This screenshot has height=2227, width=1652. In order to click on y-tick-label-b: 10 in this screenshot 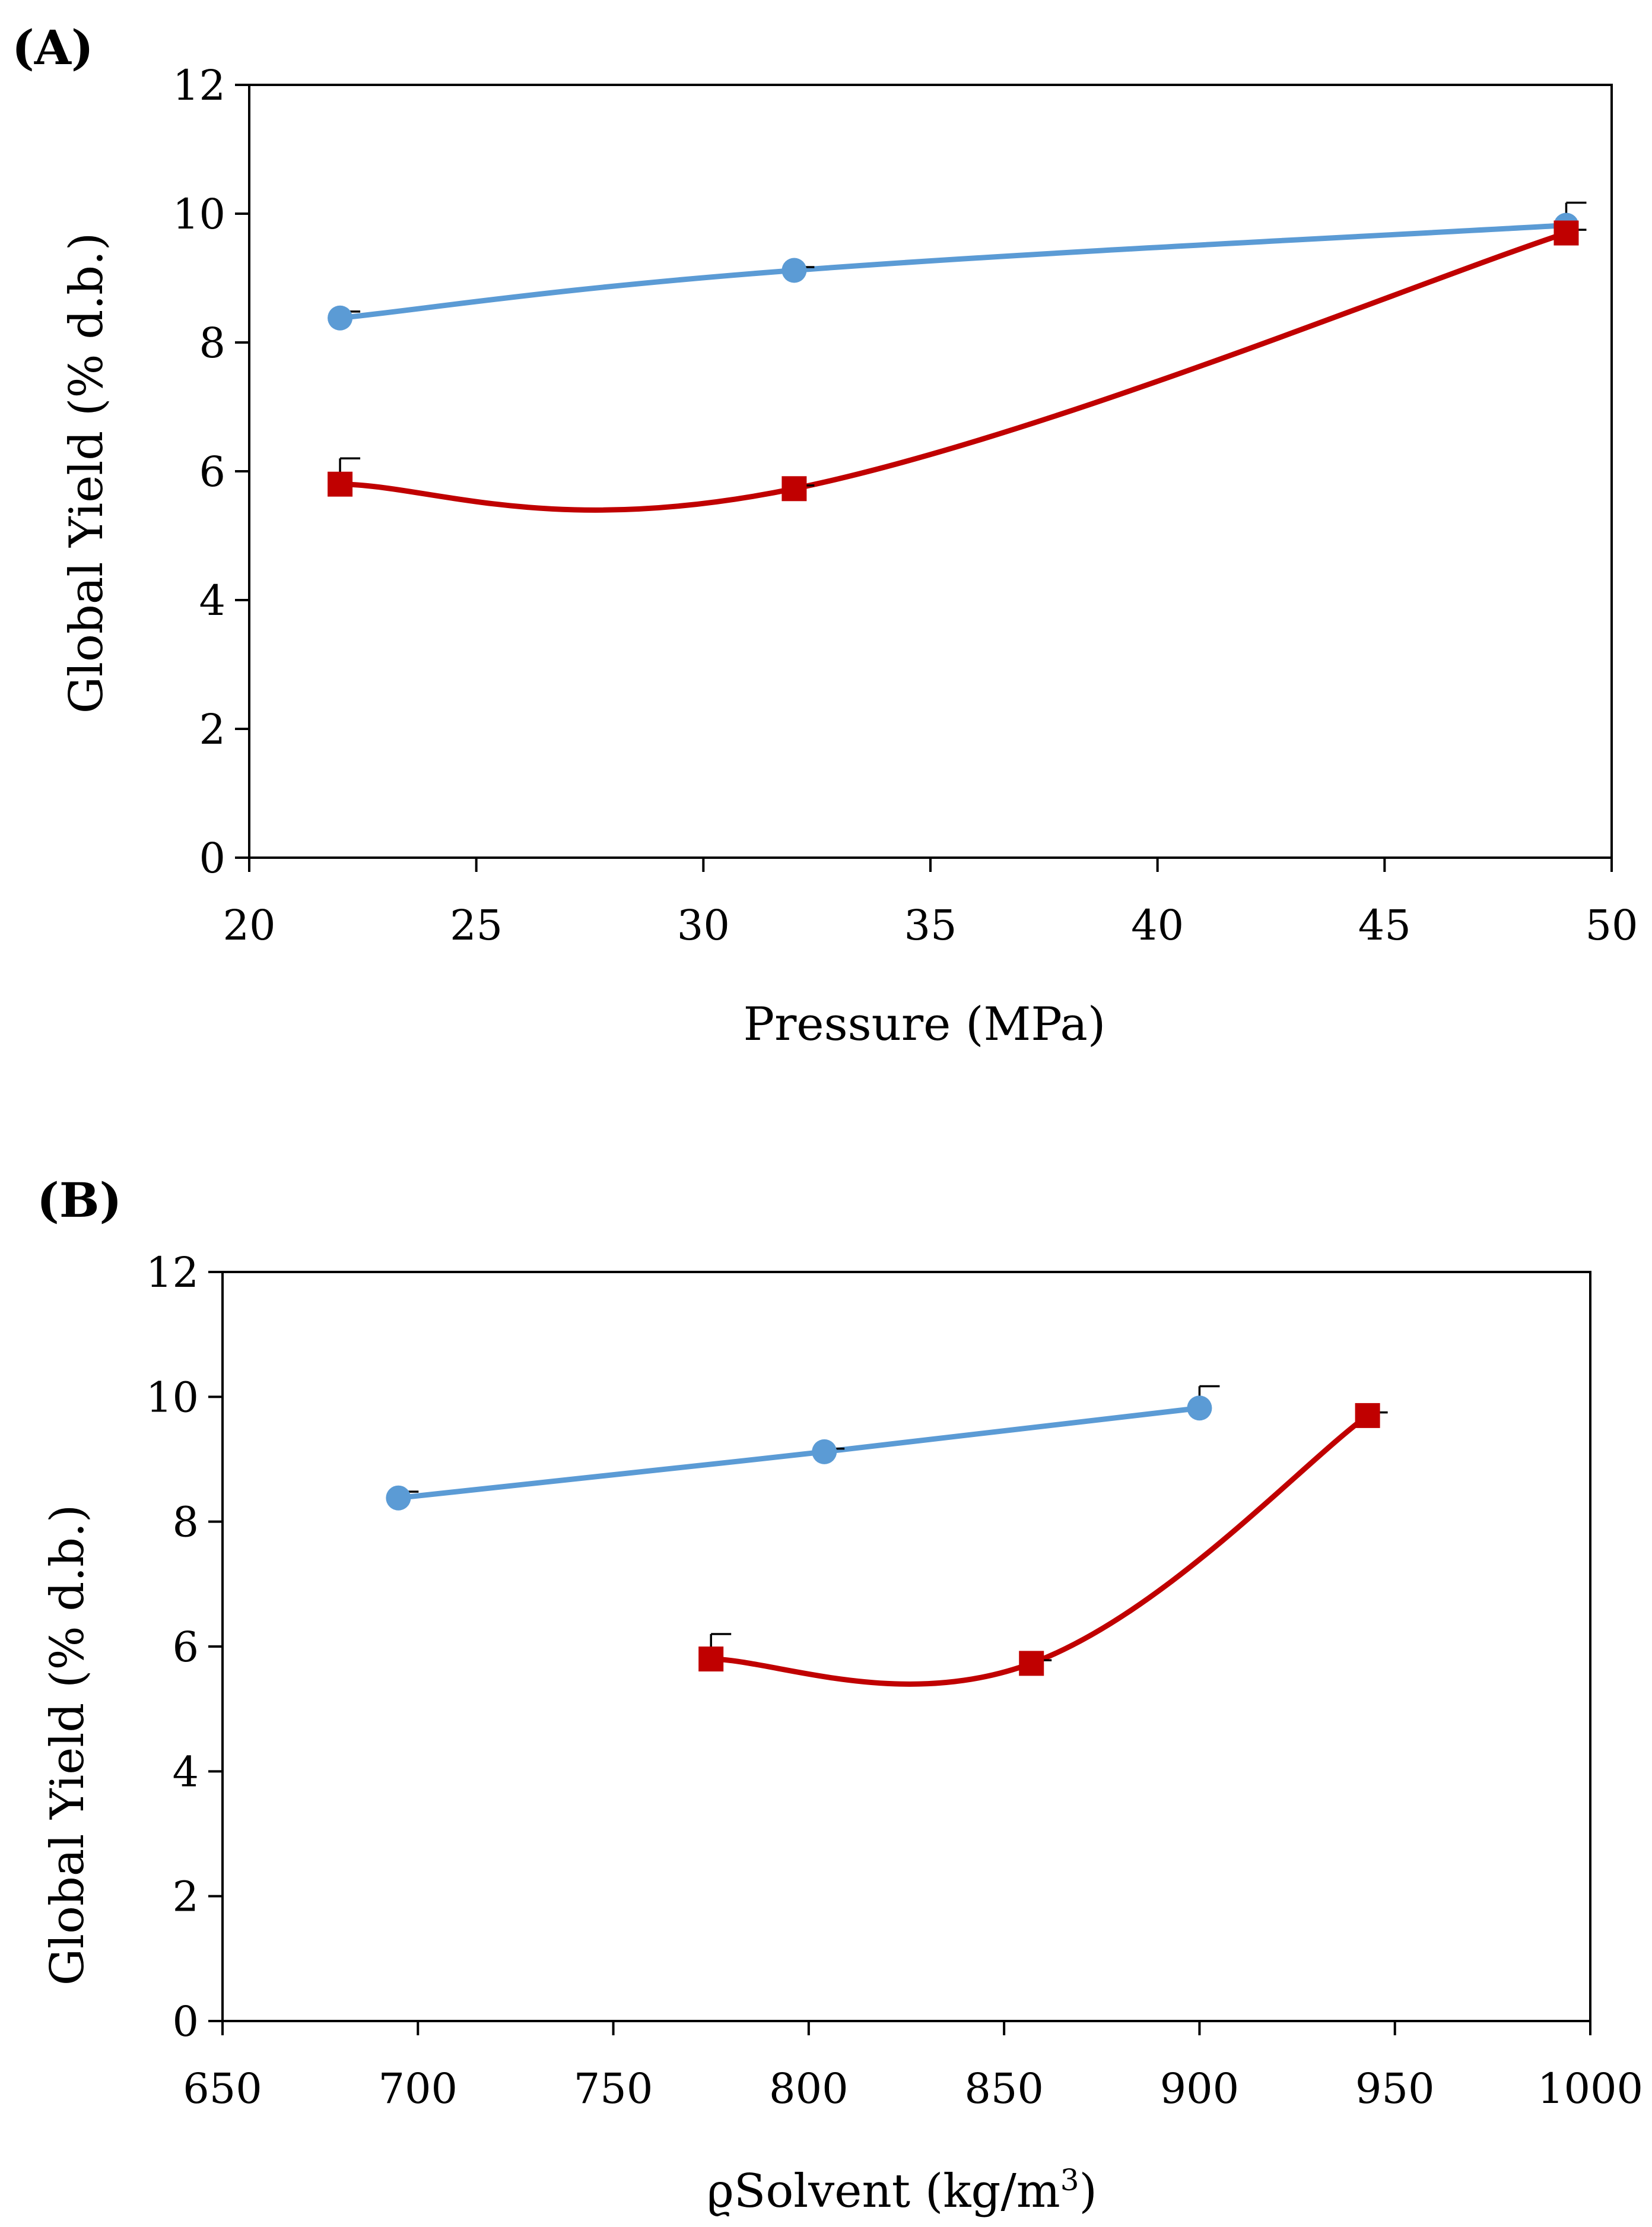, I will do `click(172, 1397)`.